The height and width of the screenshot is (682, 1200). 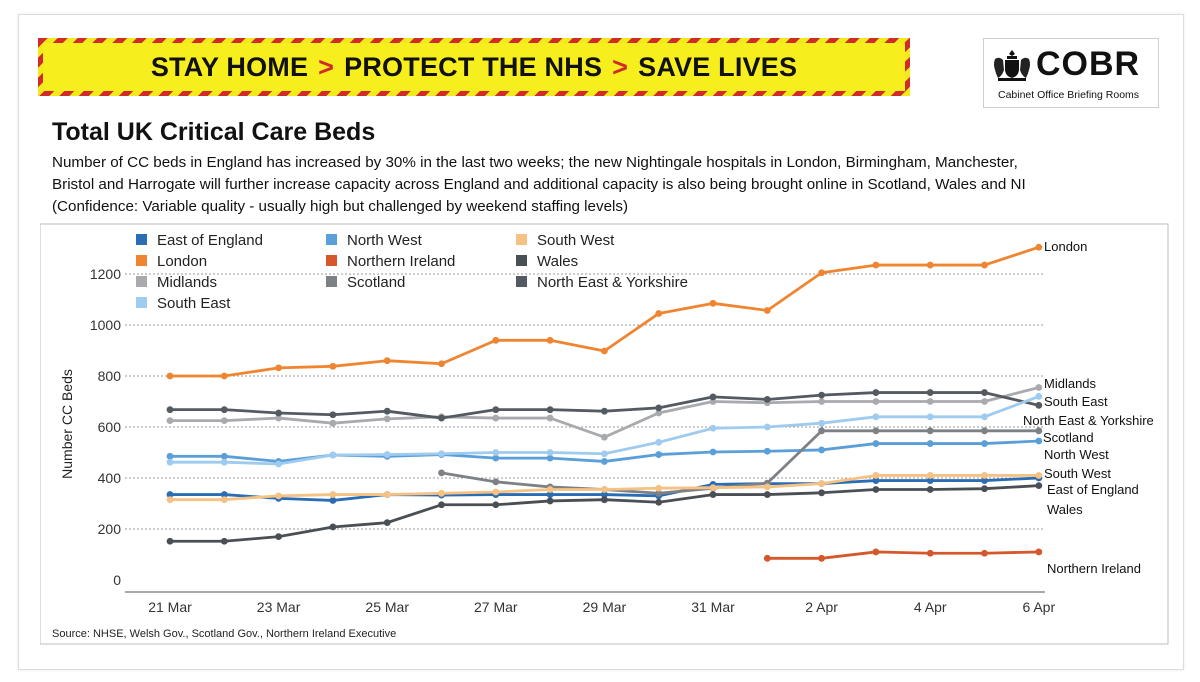 What do you see at coordinates (474, 67) in the screenshot?
I see `slogan-text: STAY HOME > PROTECT THE NHS > SAVE LIVES` at bounding box center [474, 67].